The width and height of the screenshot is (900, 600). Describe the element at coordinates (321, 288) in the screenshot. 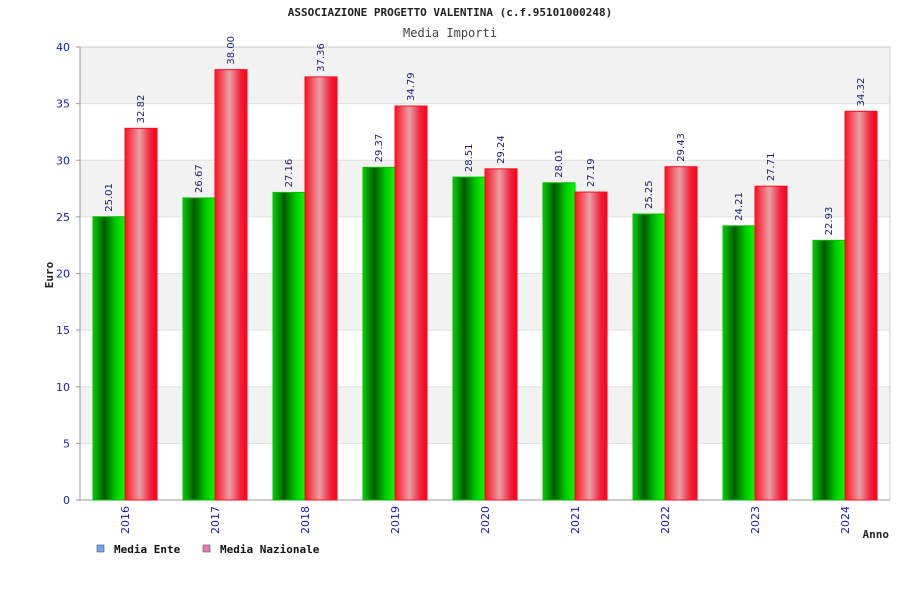

I see `bar-media-nazionale-2018` at that location.